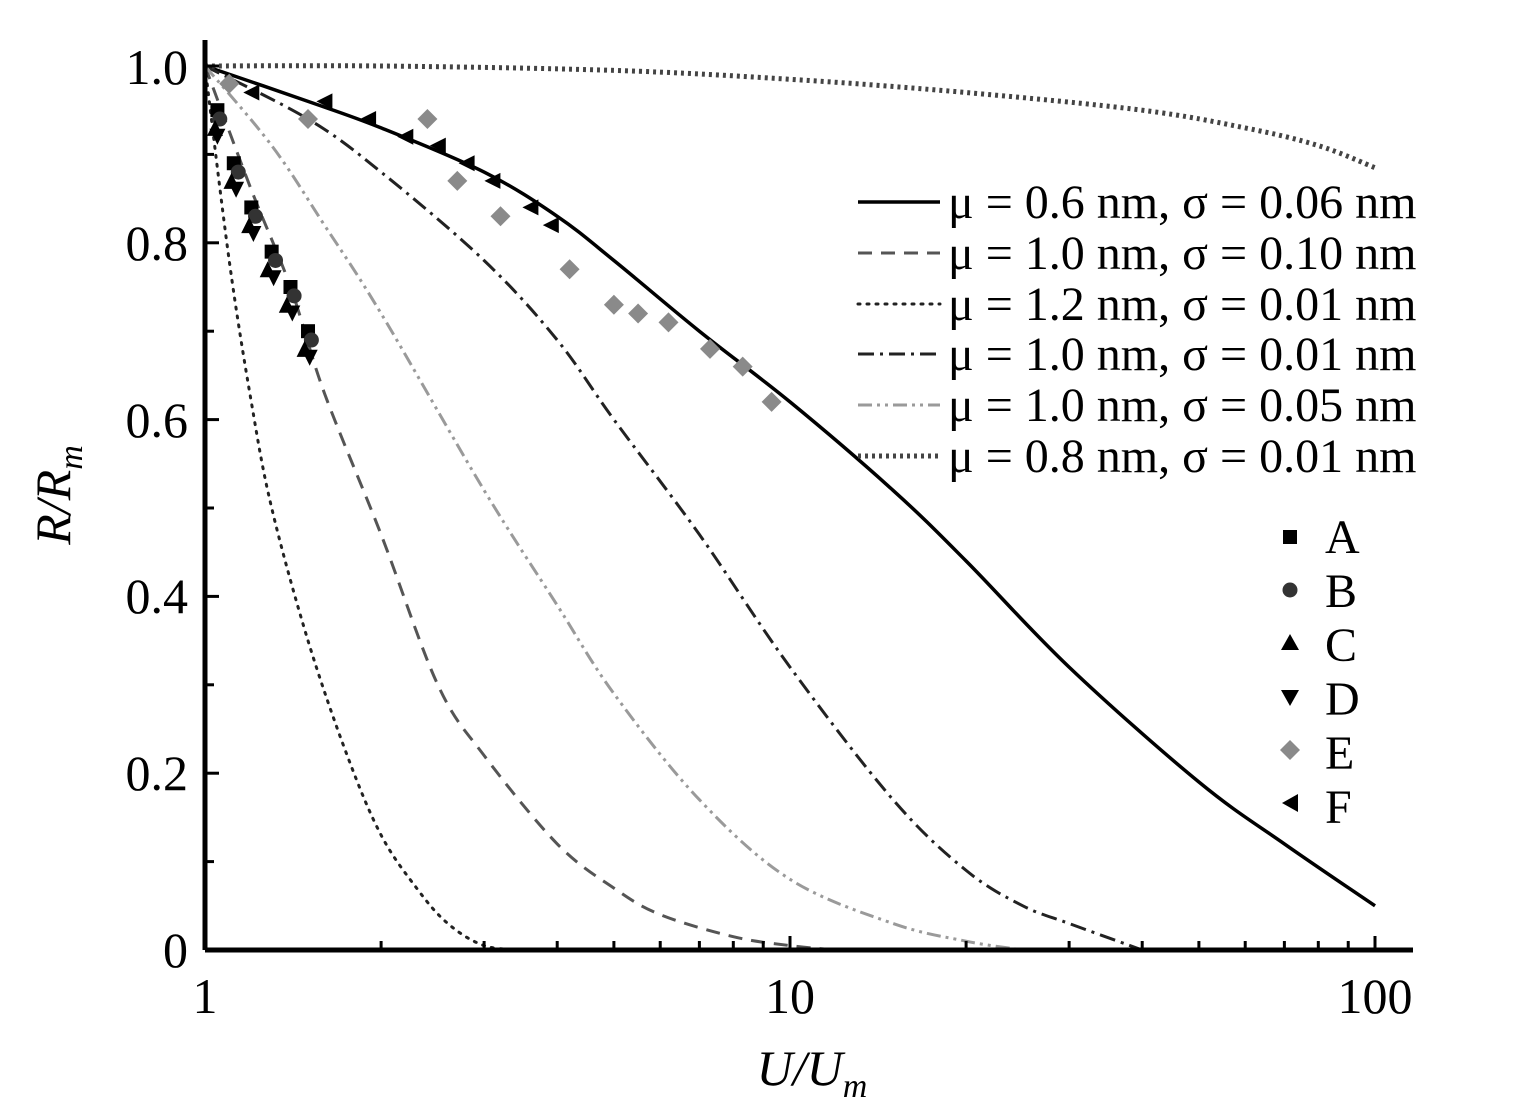 This screenshot has width=1521, height=1119. I want to click on legend-points: A B C D E F, so click(1320, 672).